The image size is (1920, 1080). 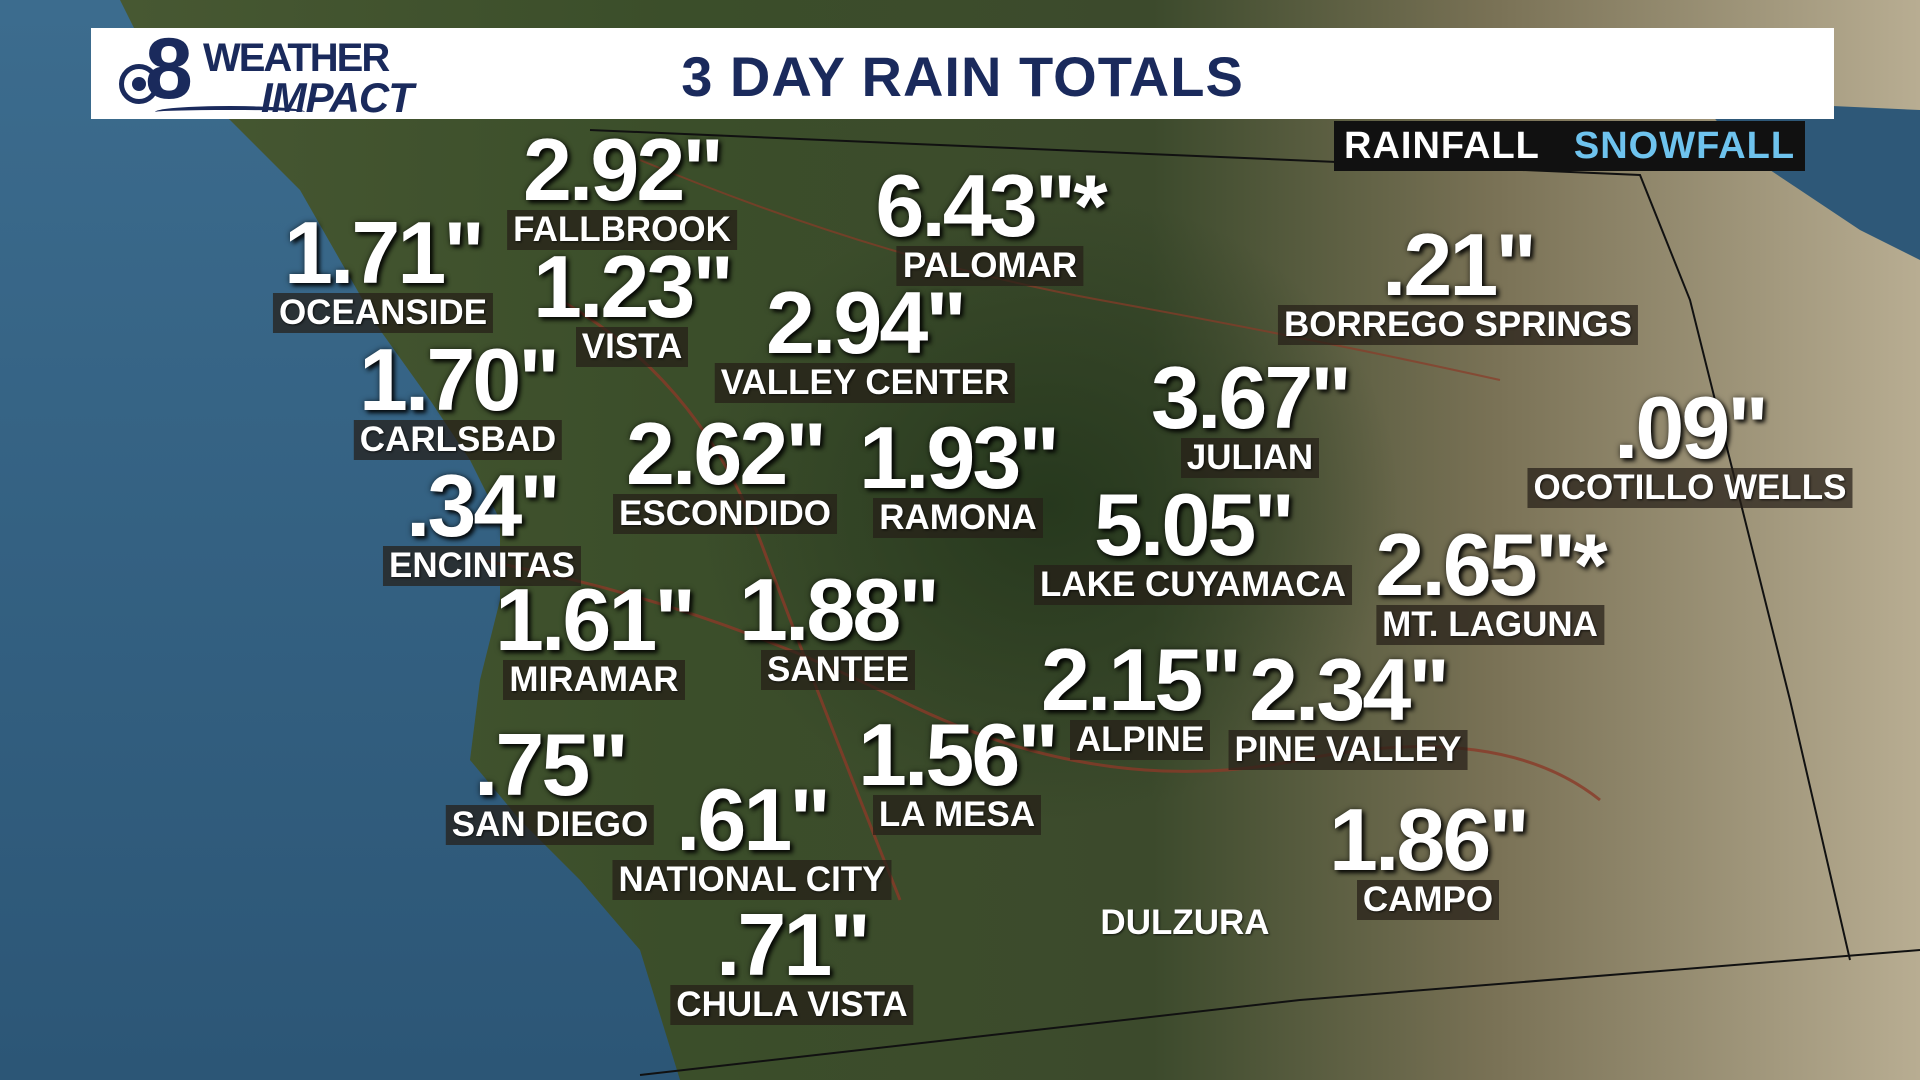 I want to click on station-lake-cuyamaca: 5.05" LAKE CUYAMACA, so click(x=1193, y=540).